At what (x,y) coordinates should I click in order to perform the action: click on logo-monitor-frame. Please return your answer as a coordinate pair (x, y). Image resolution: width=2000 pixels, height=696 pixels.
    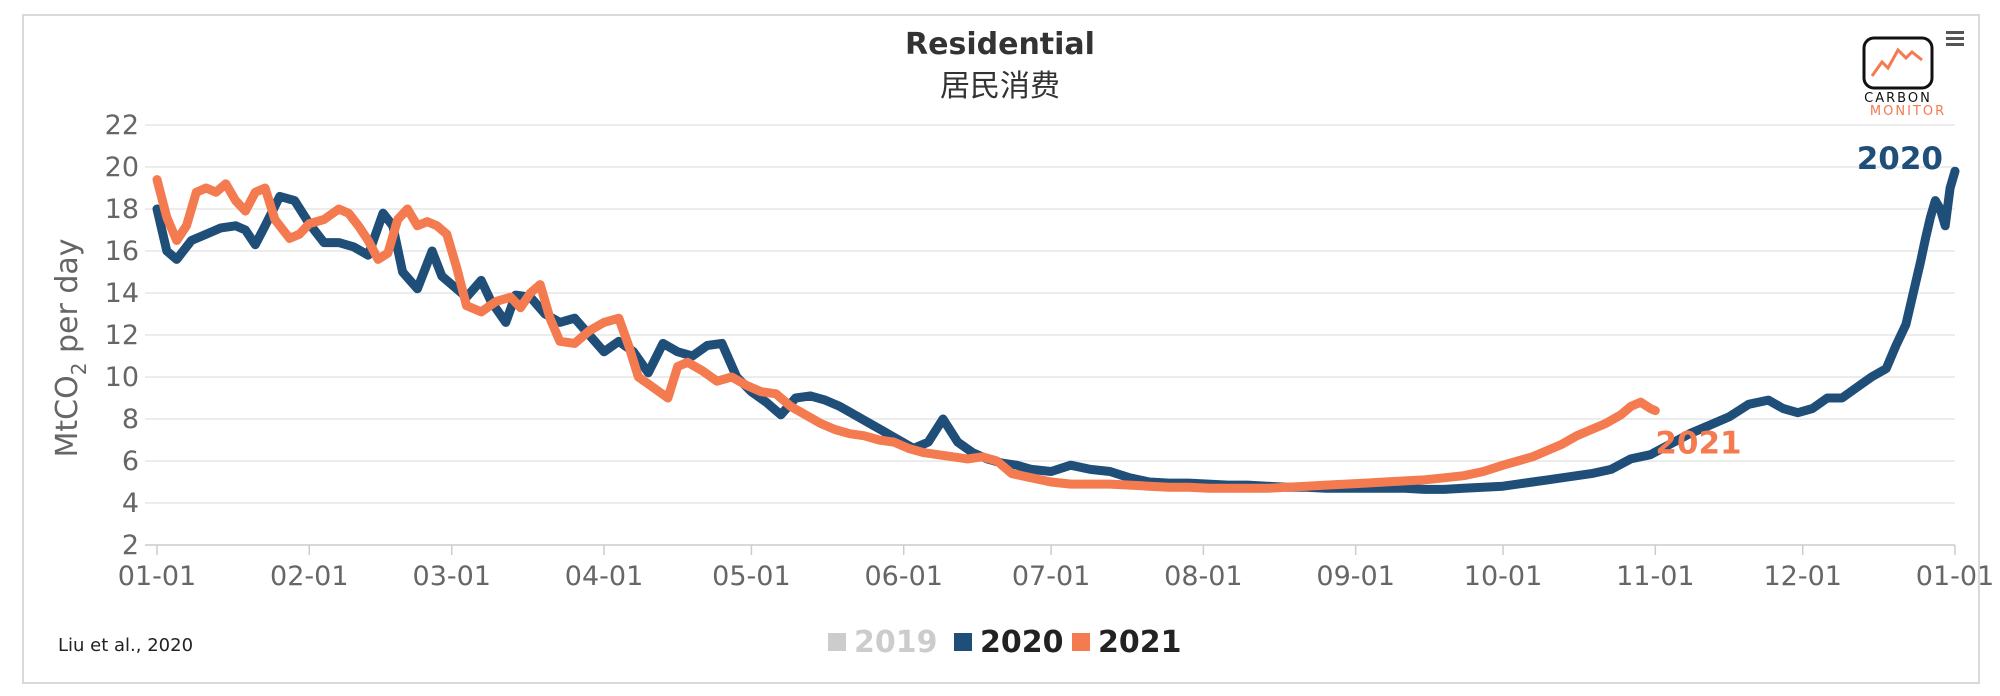
    Looking at the image, I should click on (1898, 63).